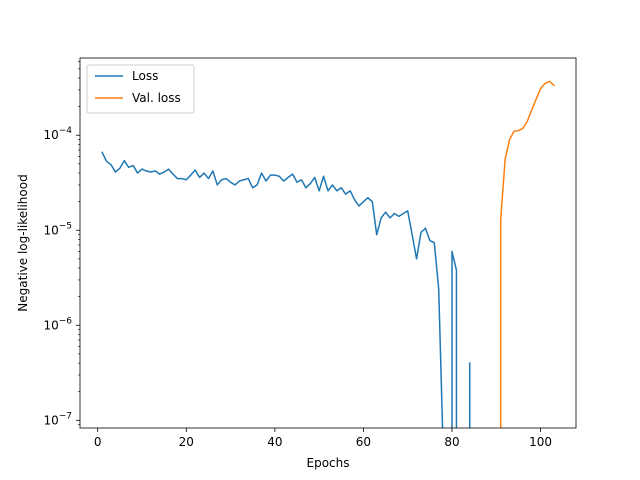 This screenshot has height=480, width=640. What do you see at coordinates (274, 442) in the screenshot?
I see `x-tick-label: 40` at bounding box center [274, 442].